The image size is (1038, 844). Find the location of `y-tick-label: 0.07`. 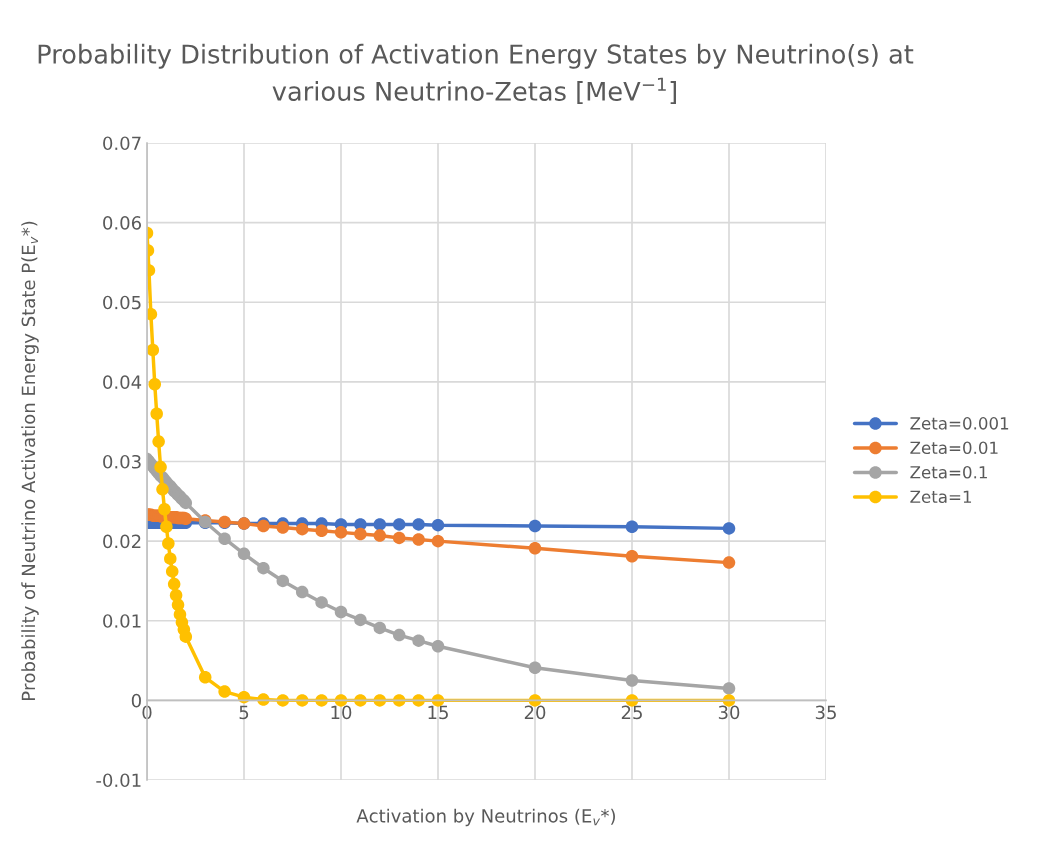

y-tick-label: 0.07 is located at coordinates (122, 143).